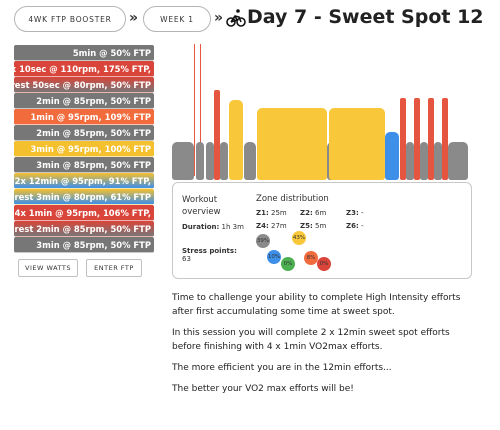 Image resolution: width=500 pixels, height=430 pixels. I want to click on zone-distribution-title: Zone distribution, so click(292, 199).